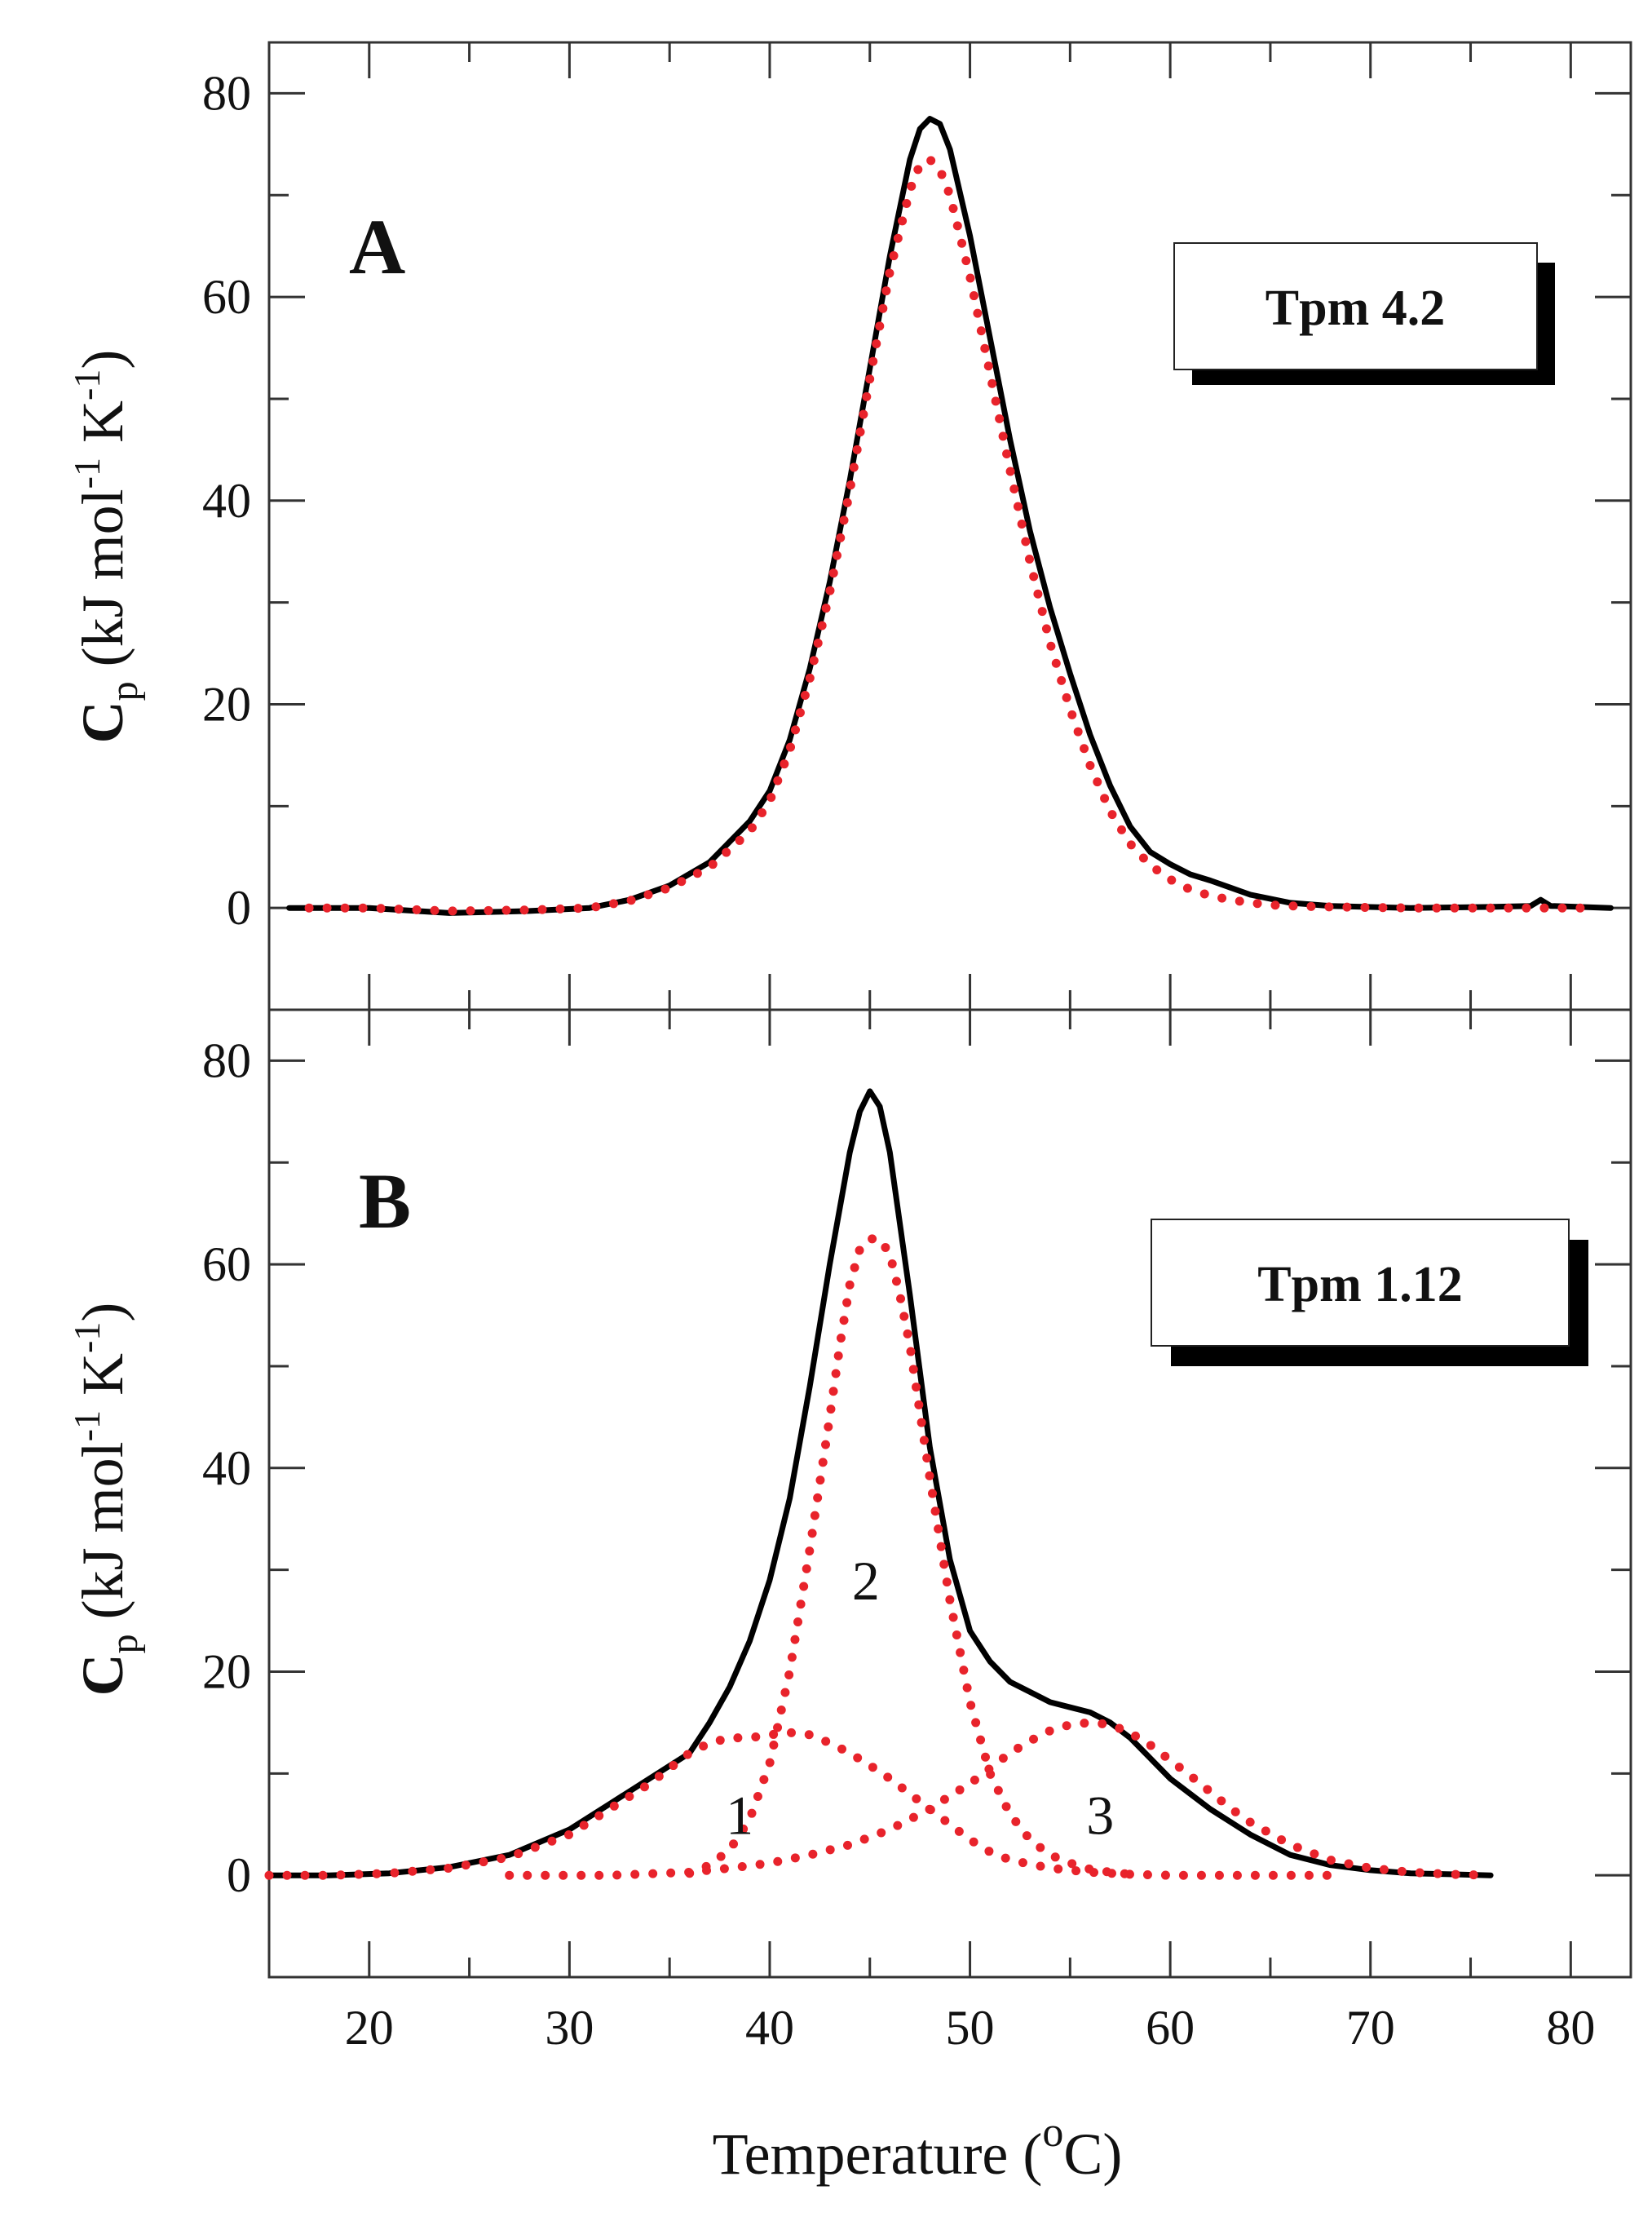 The height and width of the screenshot is (2221, 1652). What do you see at coordinates (878, 2154) in the screenshot?
I see `xlabel-main: Temperature (` at bounding box center [878, 2154].